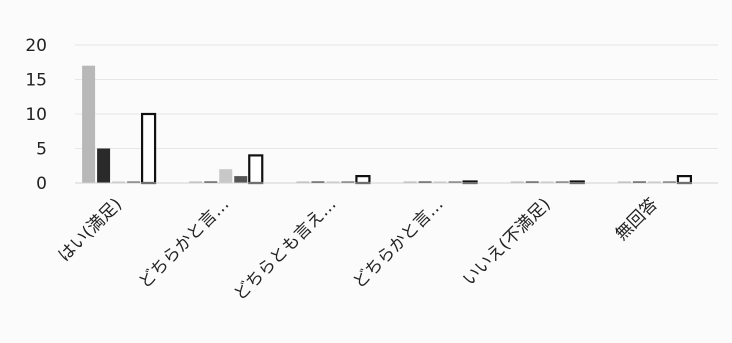 Image resolution: width=732 pixels, height=343 pixels. Describe the element at coordinates (637, 219) in the screenshot. I see `x-category-label: 無回答` at that location.